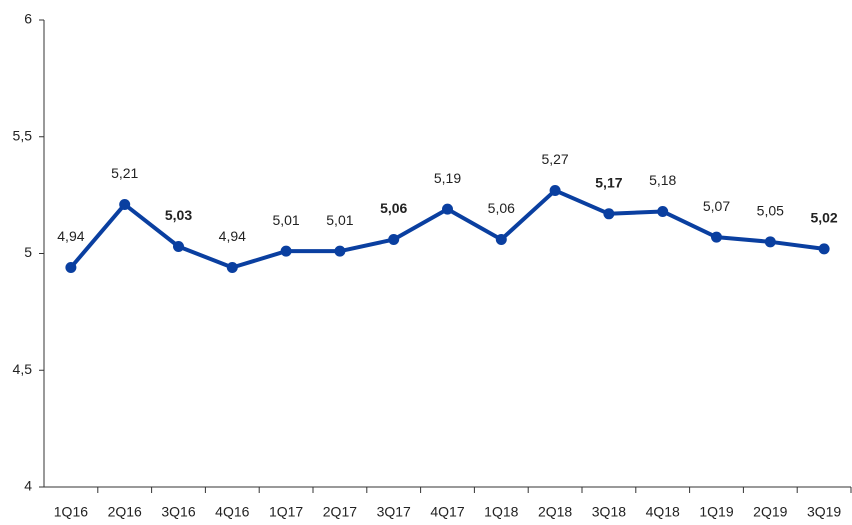  I want to click on x-tick-label: 2Q16, so click(125, 512).